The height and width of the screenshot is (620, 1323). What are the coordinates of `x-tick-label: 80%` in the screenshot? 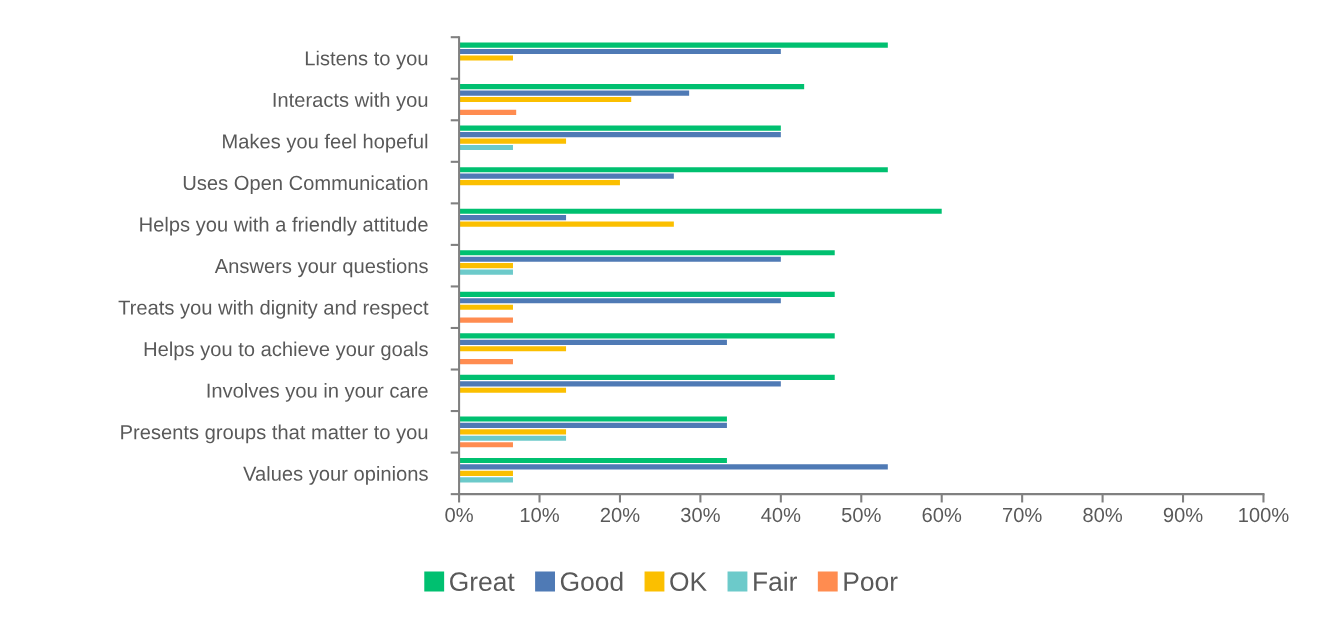 It's located at (1103, 515).